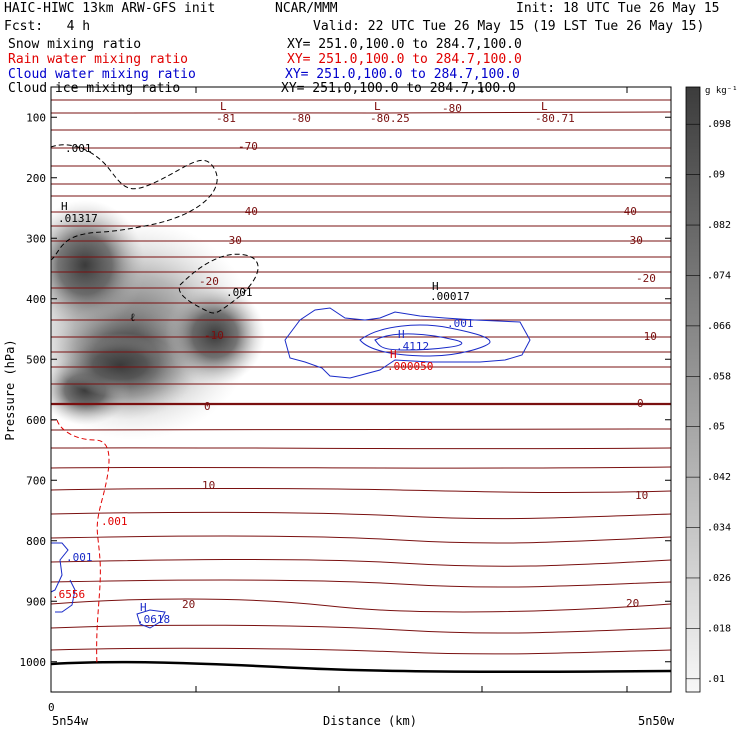 This screenshot has height=740, width=740. I want to click on snow-contours, so click(154, 229).